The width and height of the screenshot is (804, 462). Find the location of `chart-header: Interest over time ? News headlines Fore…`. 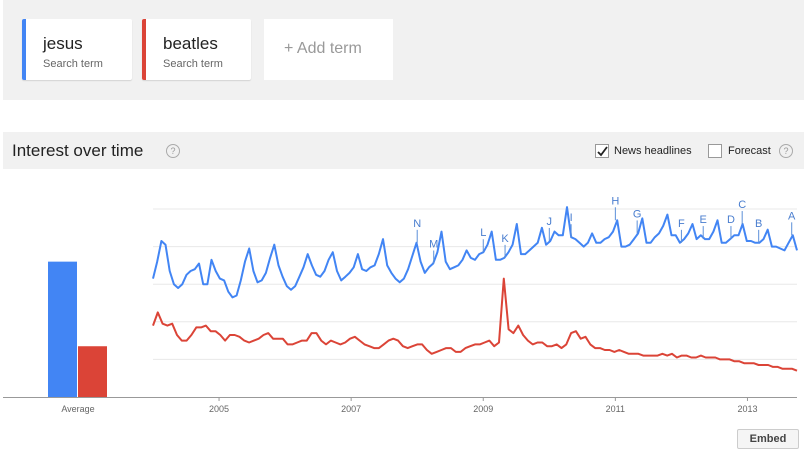

chart-header: Interest over time ? News headlines Fore… is located at coordinates (403, 150).